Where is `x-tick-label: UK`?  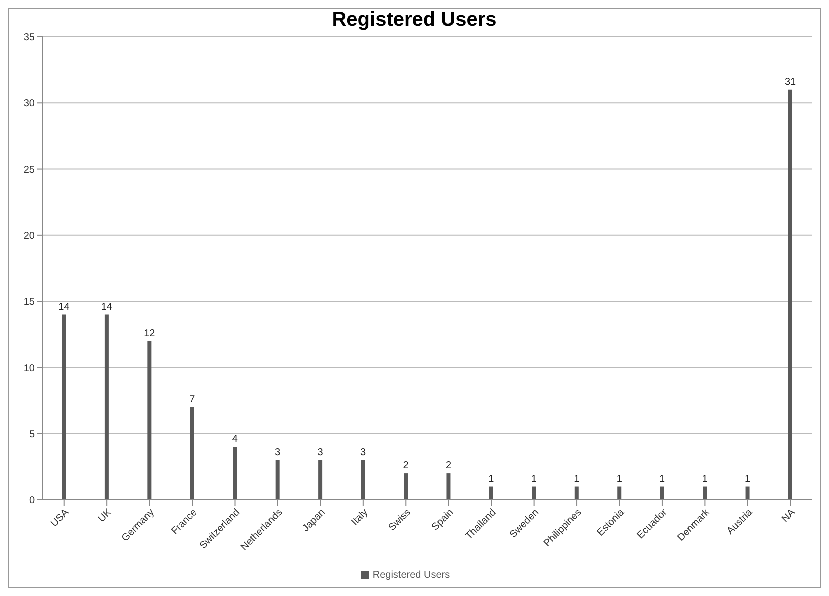
x-tick-label: UK is located at coordinates (105, 516).